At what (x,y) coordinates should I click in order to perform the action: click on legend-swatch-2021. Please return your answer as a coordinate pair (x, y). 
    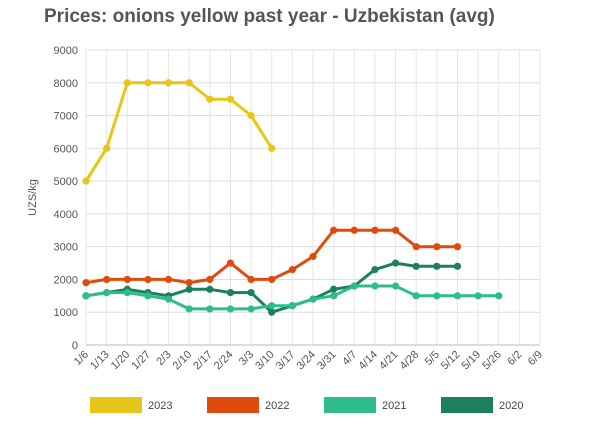
    Looking at the image, I should click on (350, 405).